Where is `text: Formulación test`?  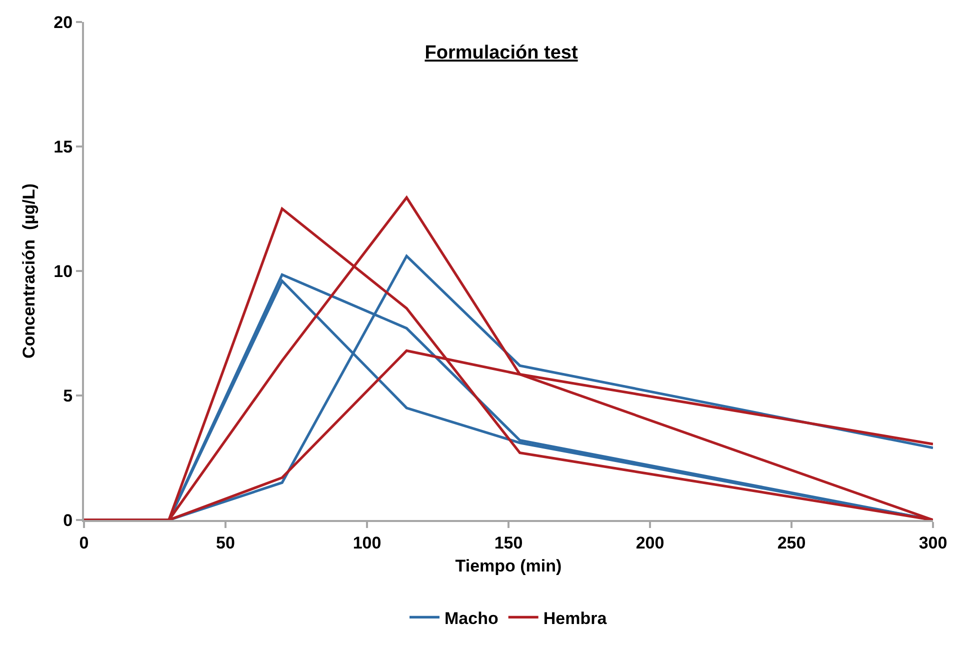
text: Formulación test is located at coordinates (501, 53).